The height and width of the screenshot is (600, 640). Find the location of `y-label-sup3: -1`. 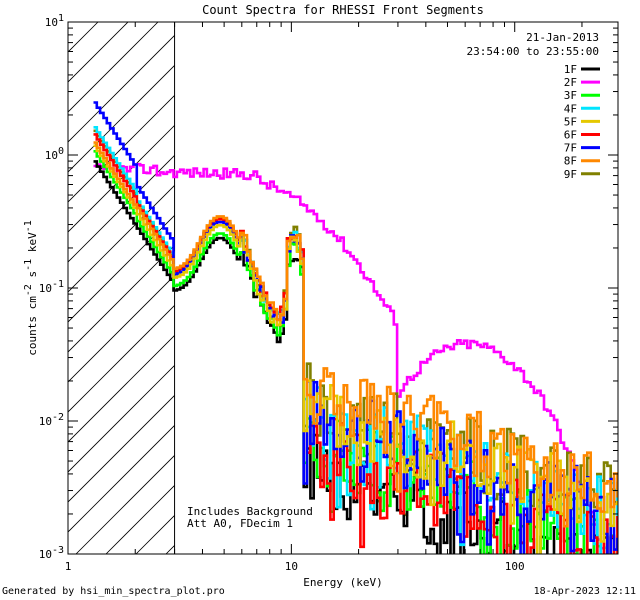

y-label-sup3: -1 is located at coordinates (28, 226).